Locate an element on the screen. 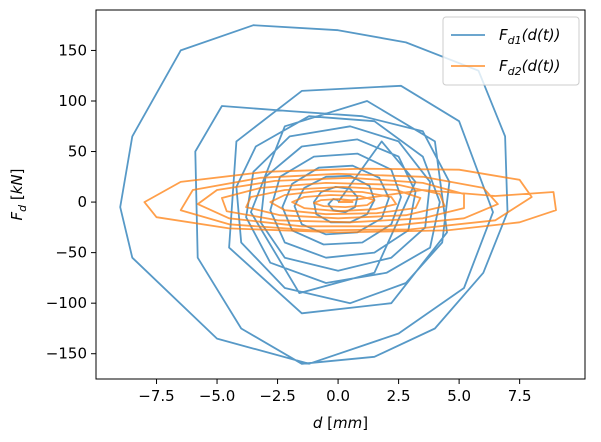  x-tick-label: 0.0 is located at coordinates (338, 396).